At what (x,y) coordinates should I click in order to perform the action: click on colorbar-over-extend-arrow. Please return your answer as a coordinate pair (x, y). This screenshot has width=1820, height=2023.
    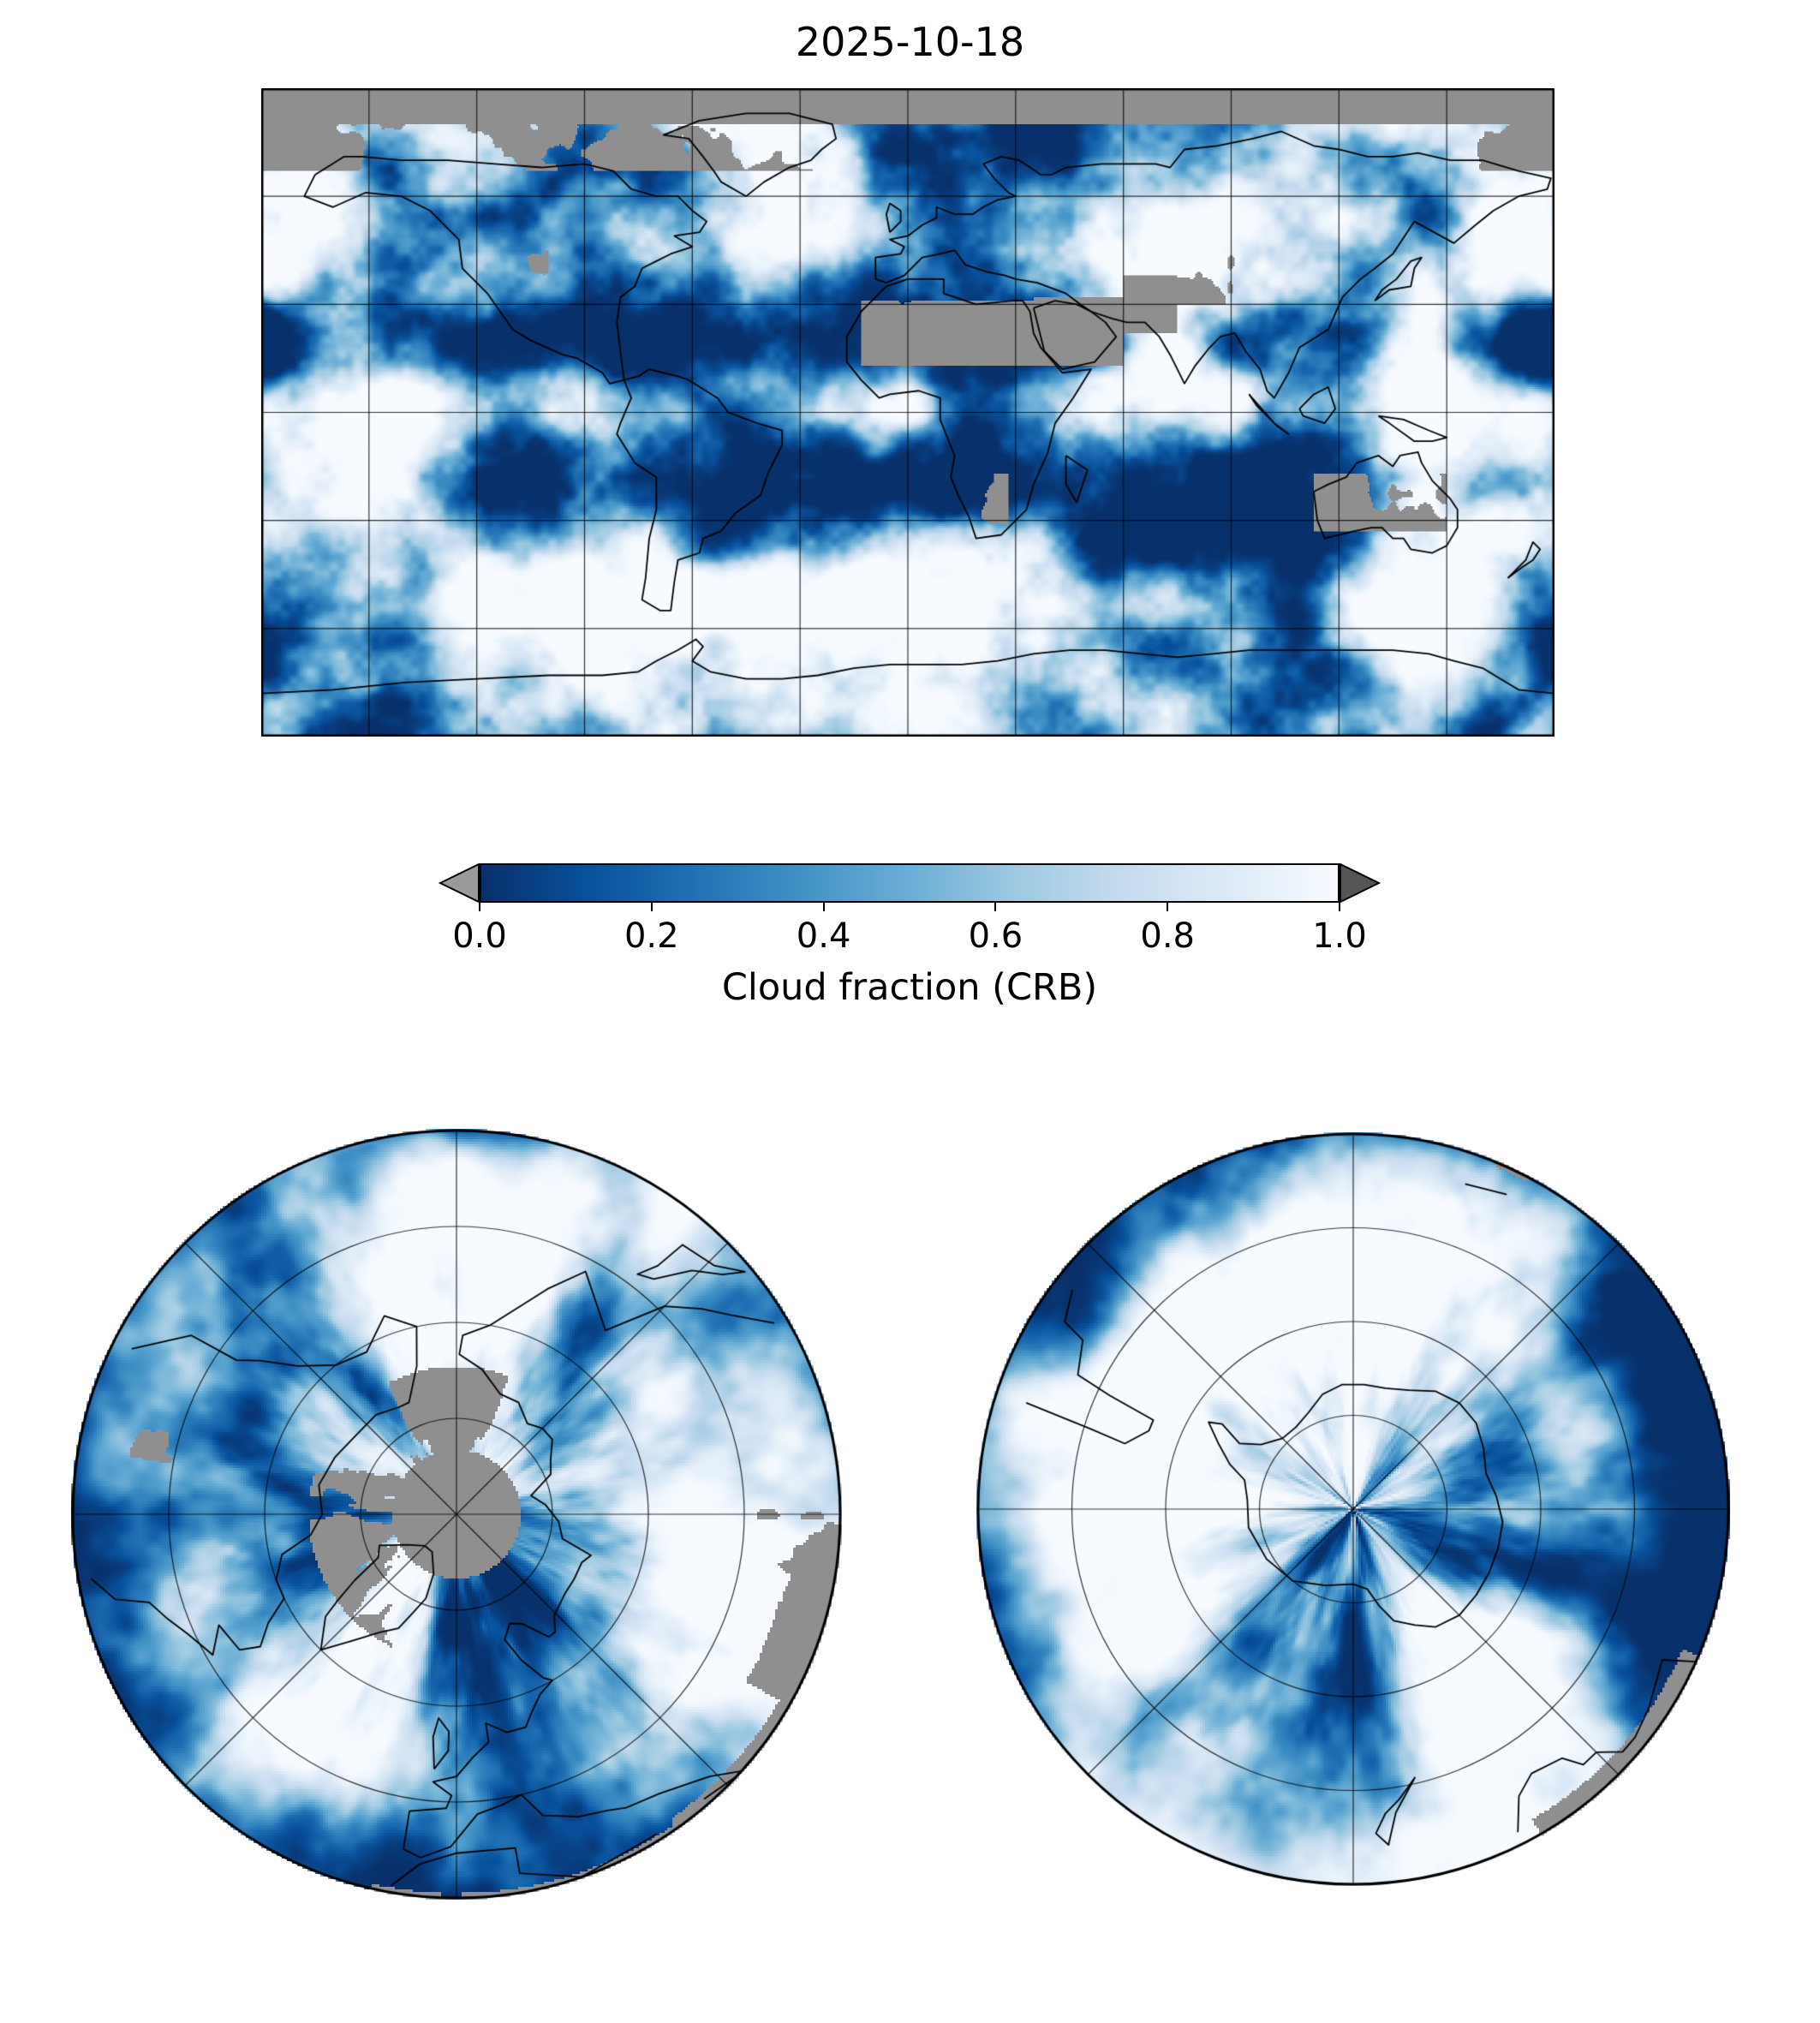
    Looking at the image, I should click on (1360, 883).